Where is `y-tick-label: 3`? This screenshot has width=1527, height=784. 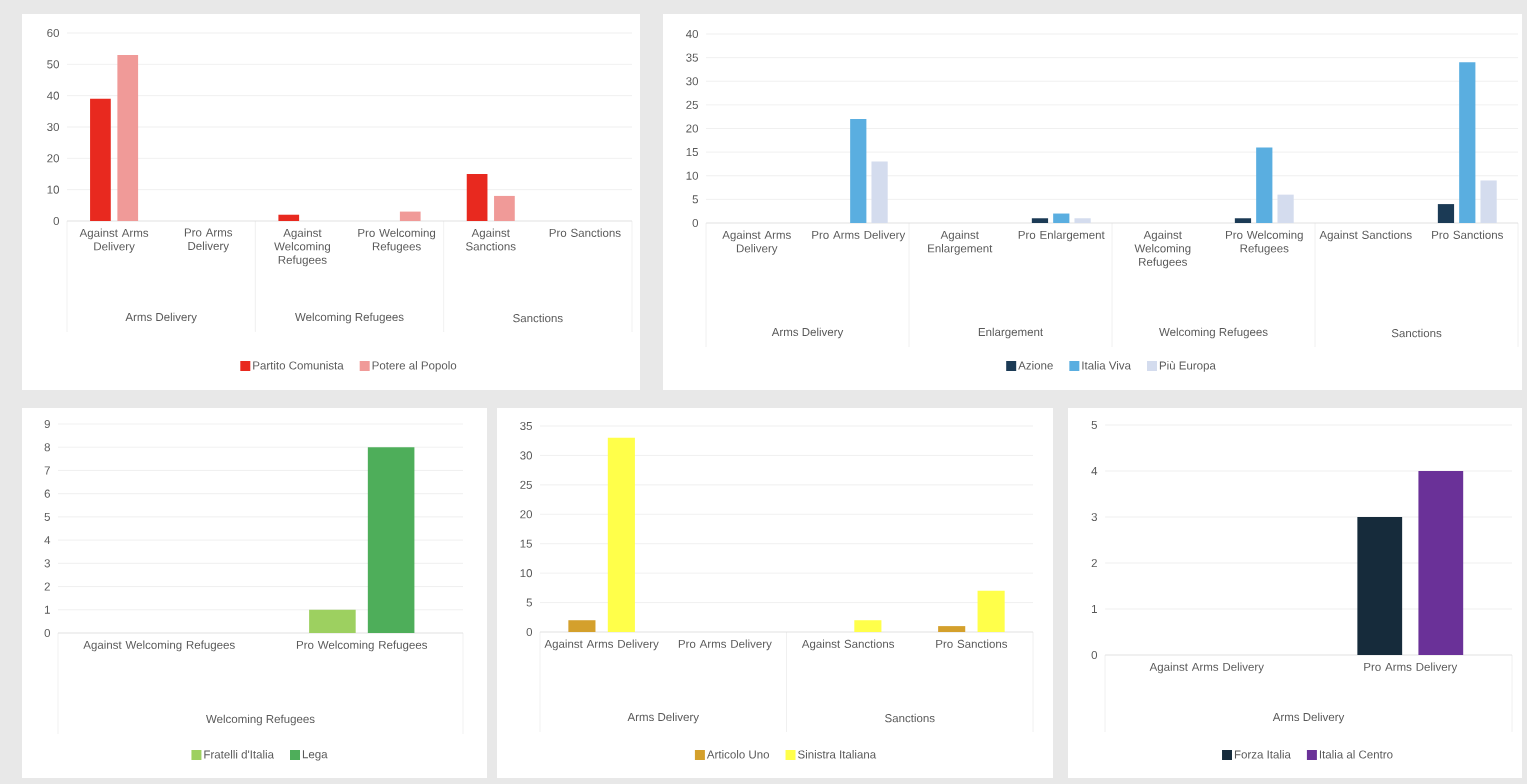 y-tick-label: 3 is located at coordinates (1094, 517).